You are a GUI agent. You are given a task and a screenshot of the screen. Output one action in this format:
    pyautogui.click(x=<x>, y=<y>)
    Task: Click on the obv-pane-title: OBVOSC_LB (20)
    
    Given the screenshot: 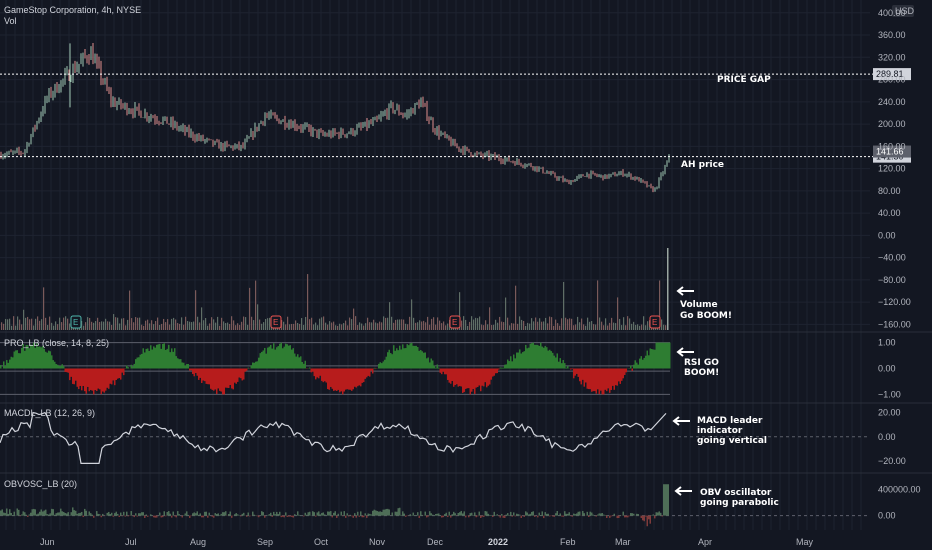 What is the action you would take?
    pyautogui.click(x=40, y=484)
    